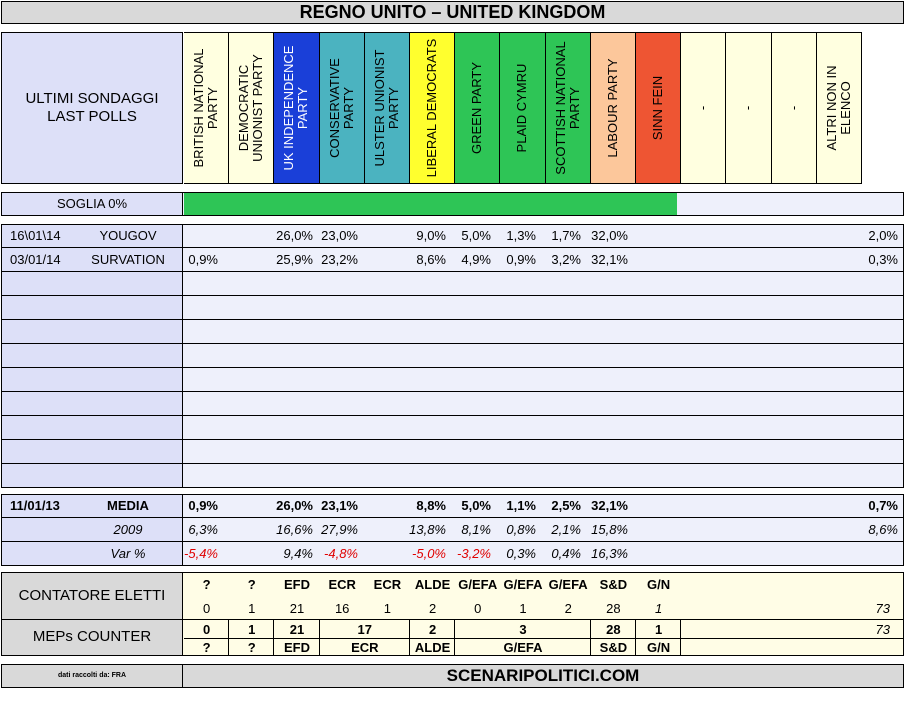  I want to click on year-2009-row-data-cell, so click(543, 530).